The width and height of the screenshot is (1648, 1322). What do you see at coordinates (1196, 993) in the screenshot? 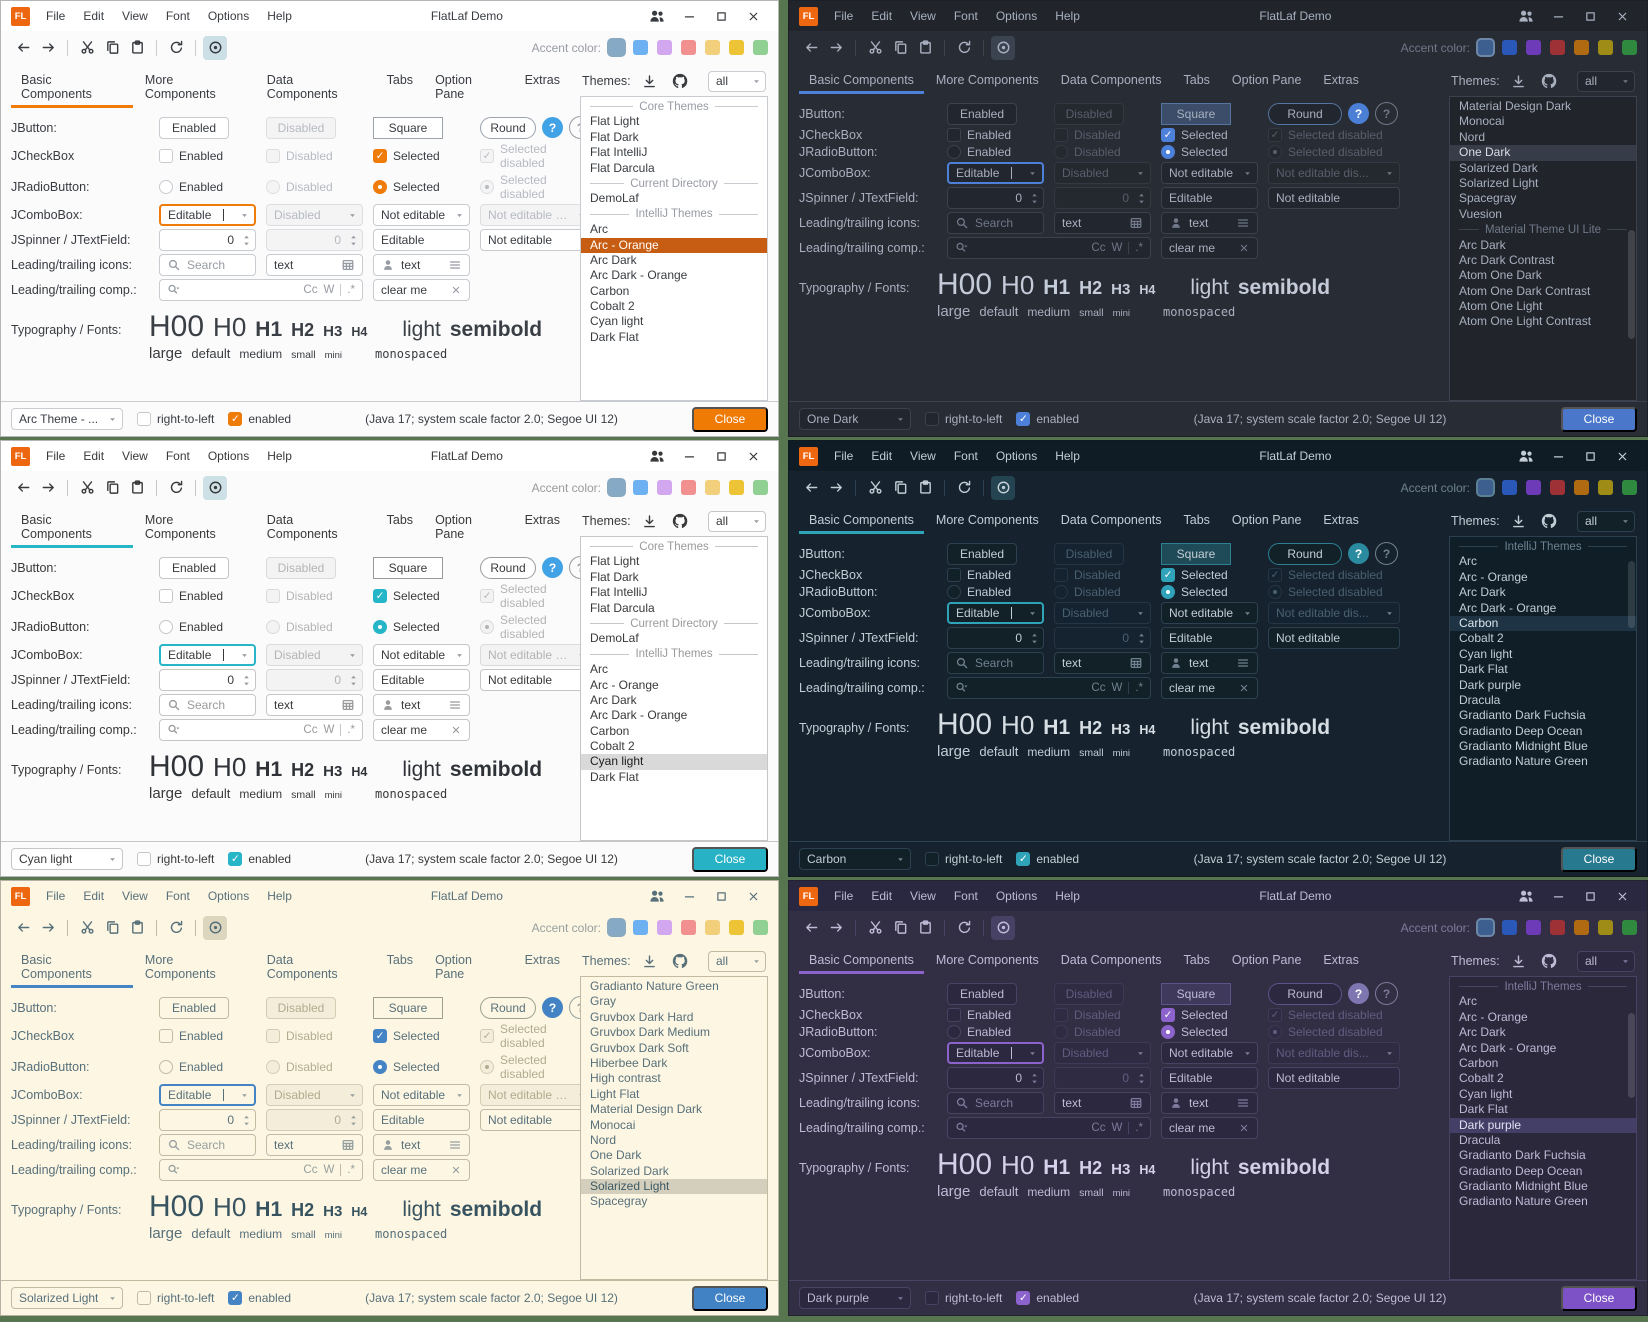
I see `jbutton-square: Square` at bounding box center [1196, 993].